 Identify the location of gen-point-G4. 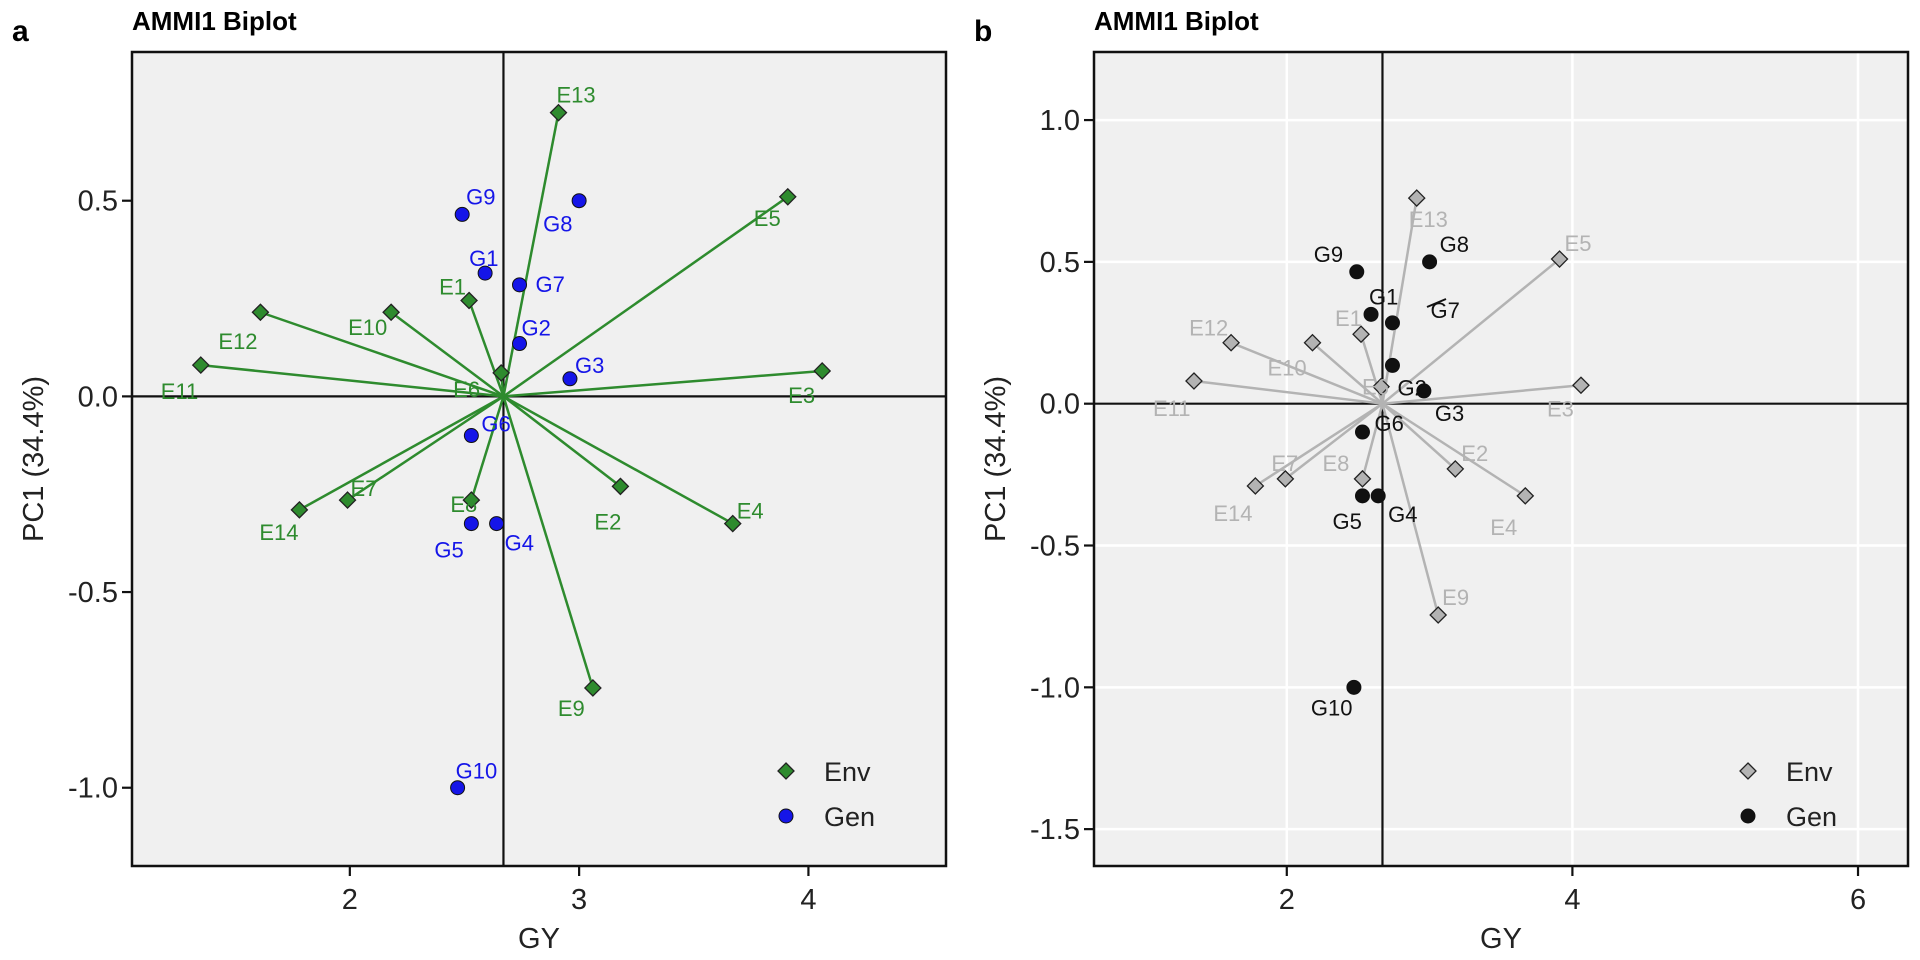
(497, 524).